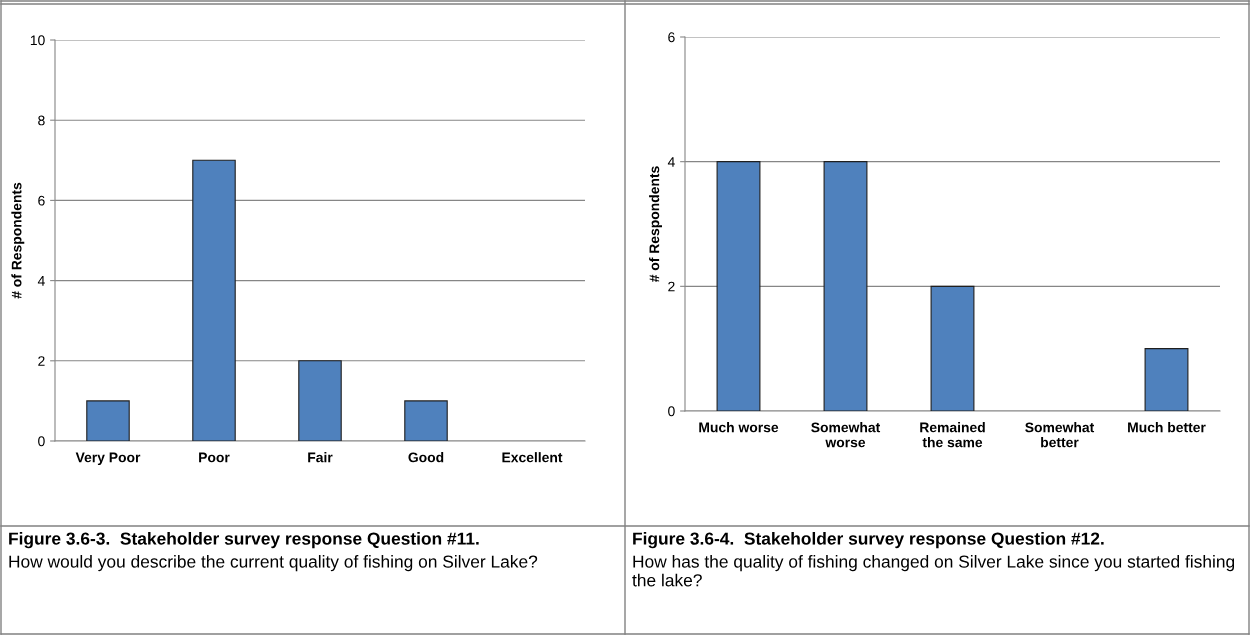  I want to click on caption: Figure 3.6-3. Stakeholder survey response Question #11., so click(244, 540).